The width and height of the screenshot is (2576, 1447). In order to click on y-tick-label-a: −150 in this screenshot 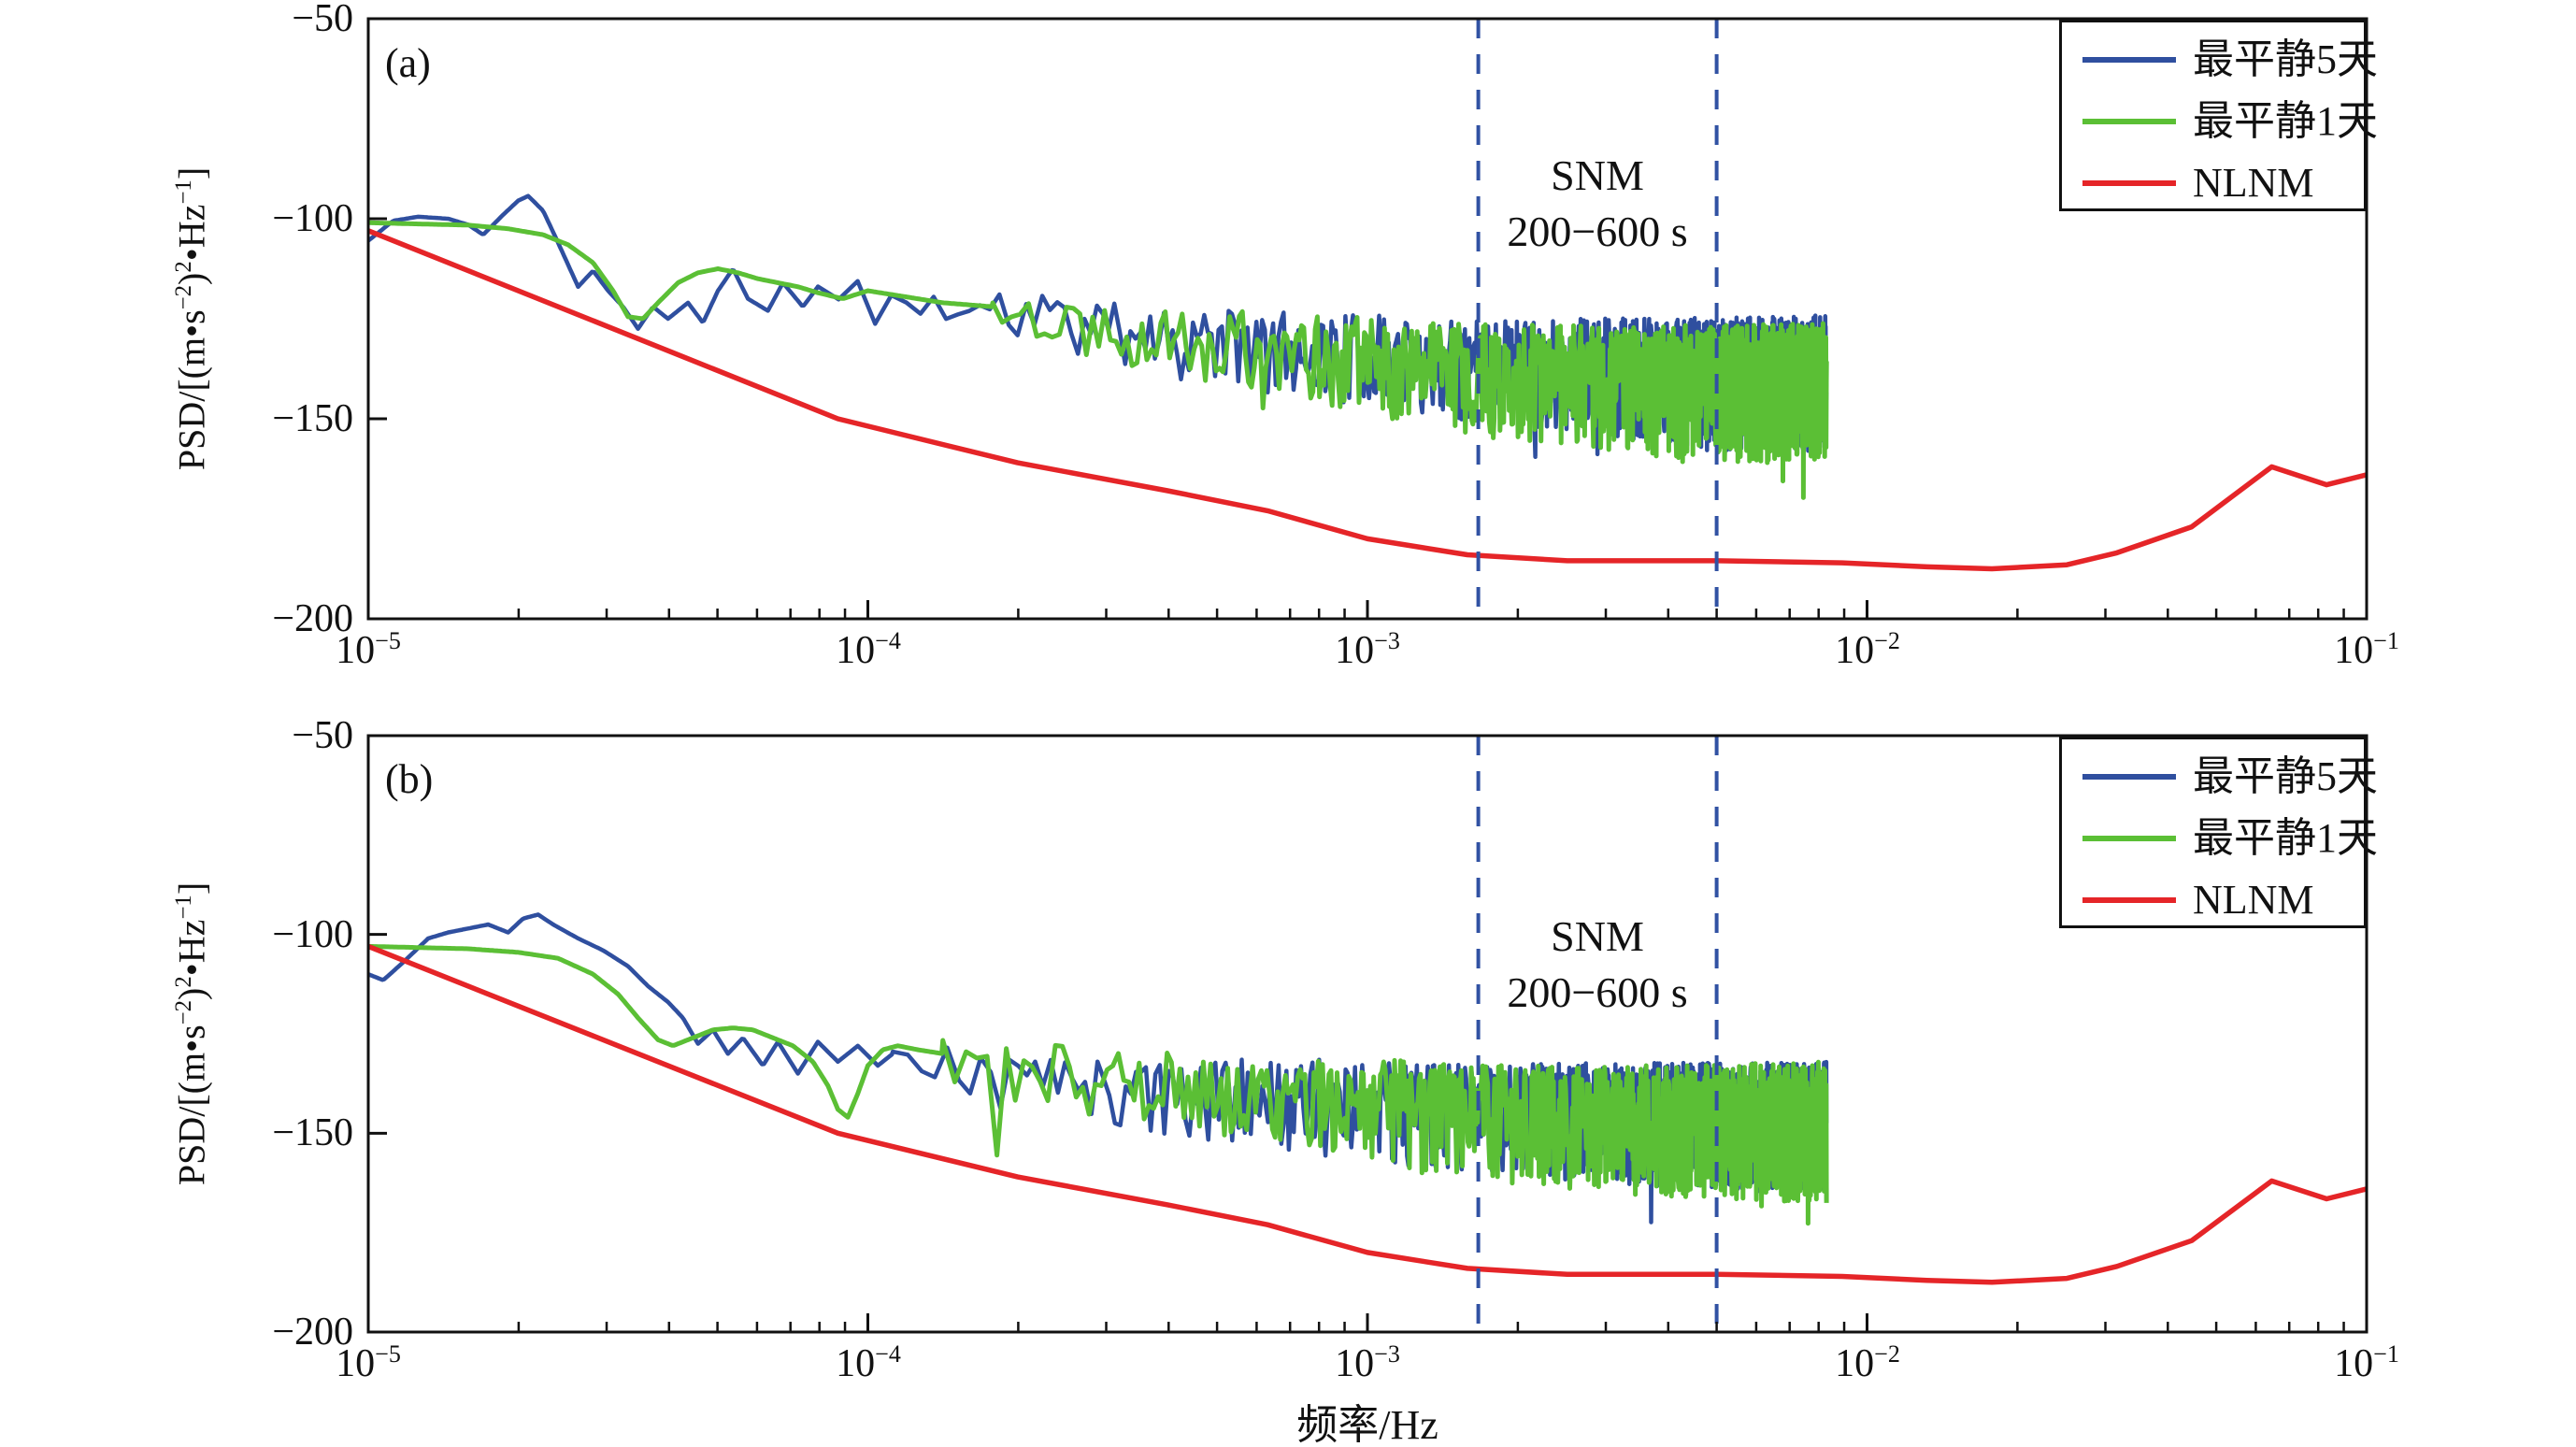, I will do `click(312, 418)`.